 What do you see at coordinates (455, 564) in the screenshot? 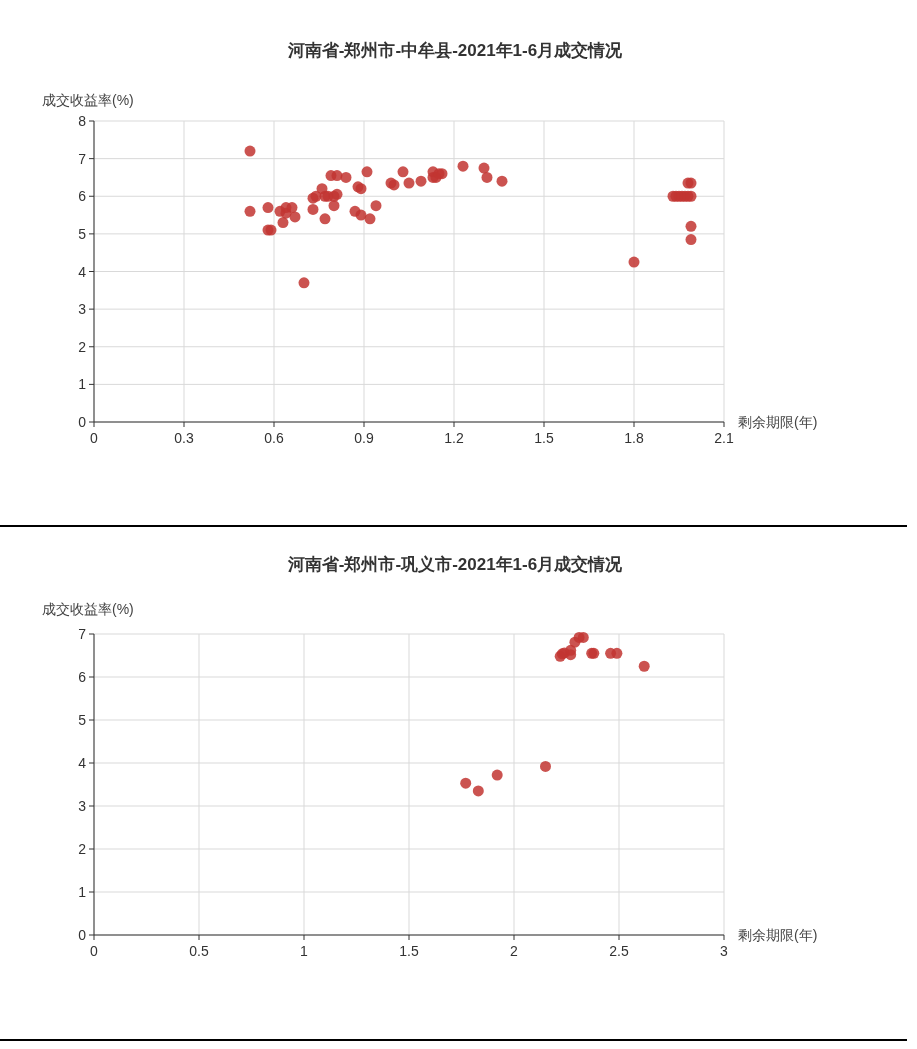
I see `chart-title: 河南省-郑州市-巩义市-2021年1-6月成交情况` at bounding box center [455, 564].